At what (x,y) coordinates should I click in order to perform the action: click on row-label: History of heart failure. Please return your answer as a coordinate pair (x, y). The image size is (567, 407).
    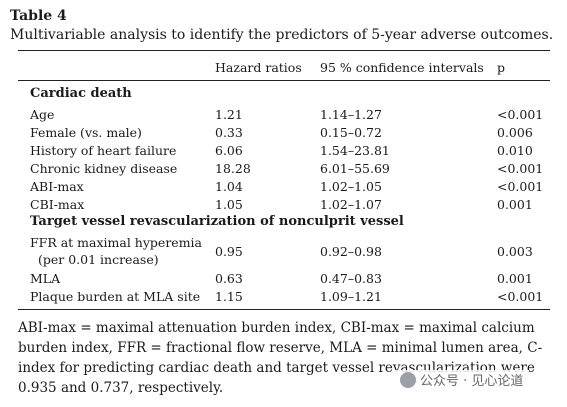
    Looking at the image, I should click on (103, 150).